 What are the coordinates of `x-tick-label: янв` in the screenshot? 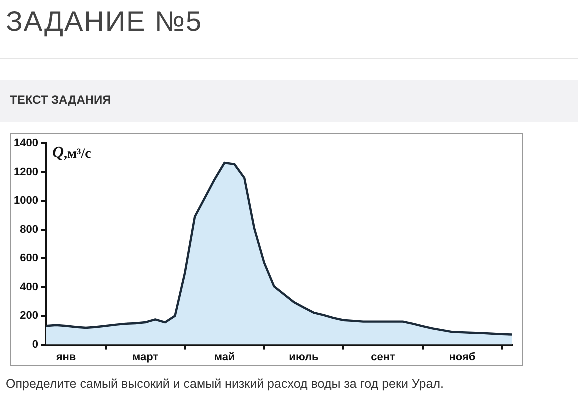 It's located at (66, 357).